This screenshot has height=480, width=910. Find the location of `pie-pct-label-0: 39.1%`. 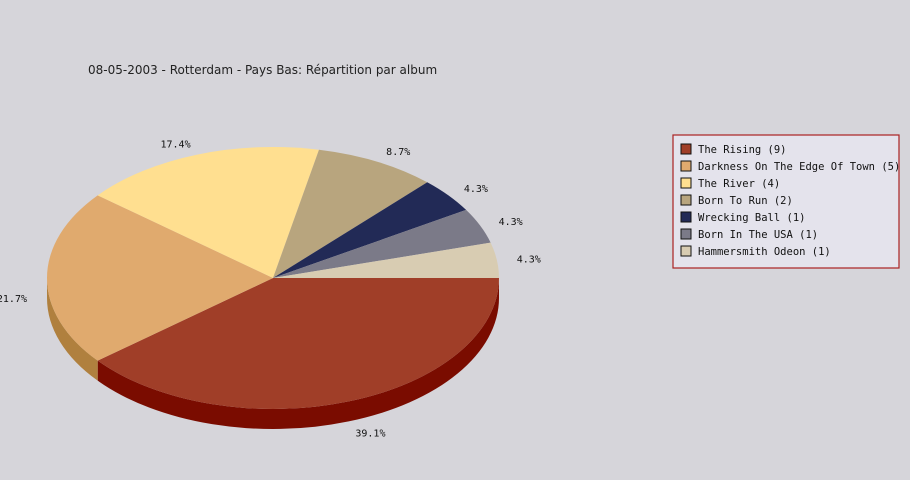

pie-pct-label-0: 39.1% is located at coordinates (370, 434).